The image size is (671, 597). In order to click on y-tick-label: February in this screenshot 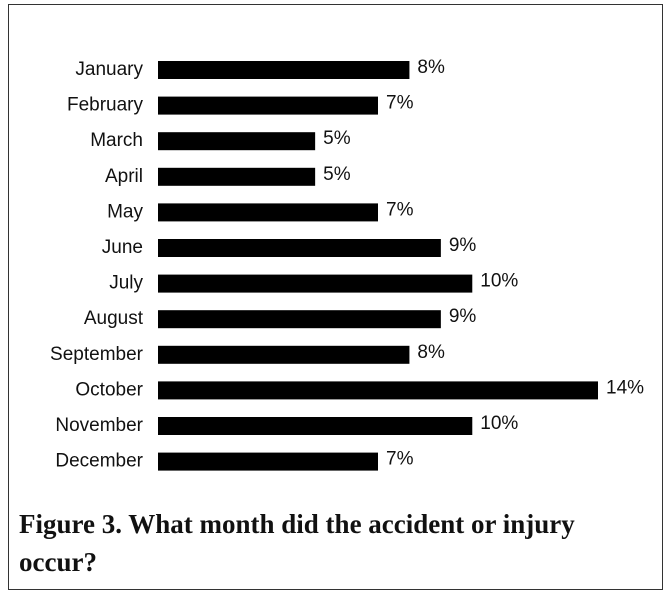, I will do `click(105, 105)`.